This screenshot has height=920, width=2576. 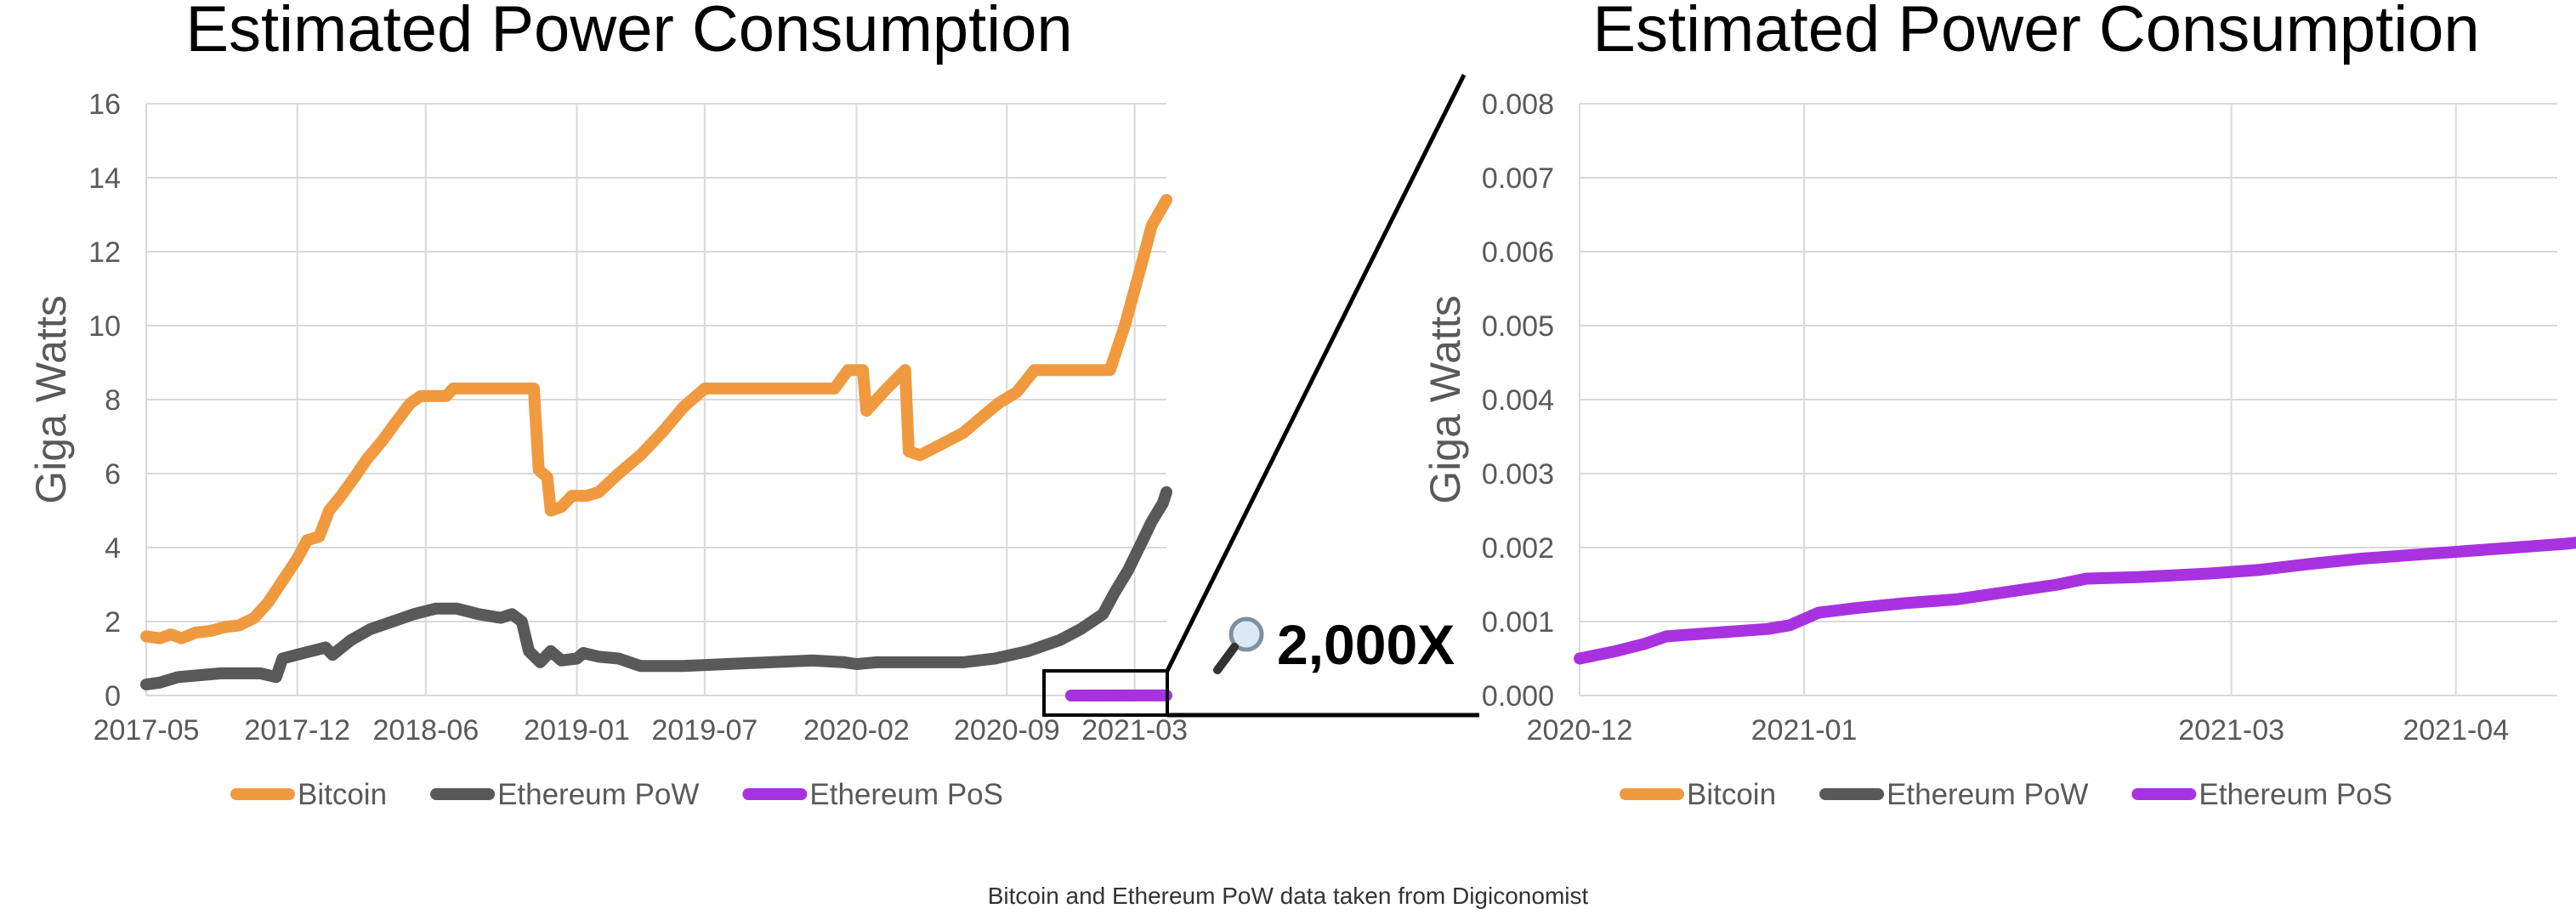 What do you see at coordinates (857, 730) in the screenshot?
I see `x-tick-label: 2020-02` at bounding box center [857, 730].